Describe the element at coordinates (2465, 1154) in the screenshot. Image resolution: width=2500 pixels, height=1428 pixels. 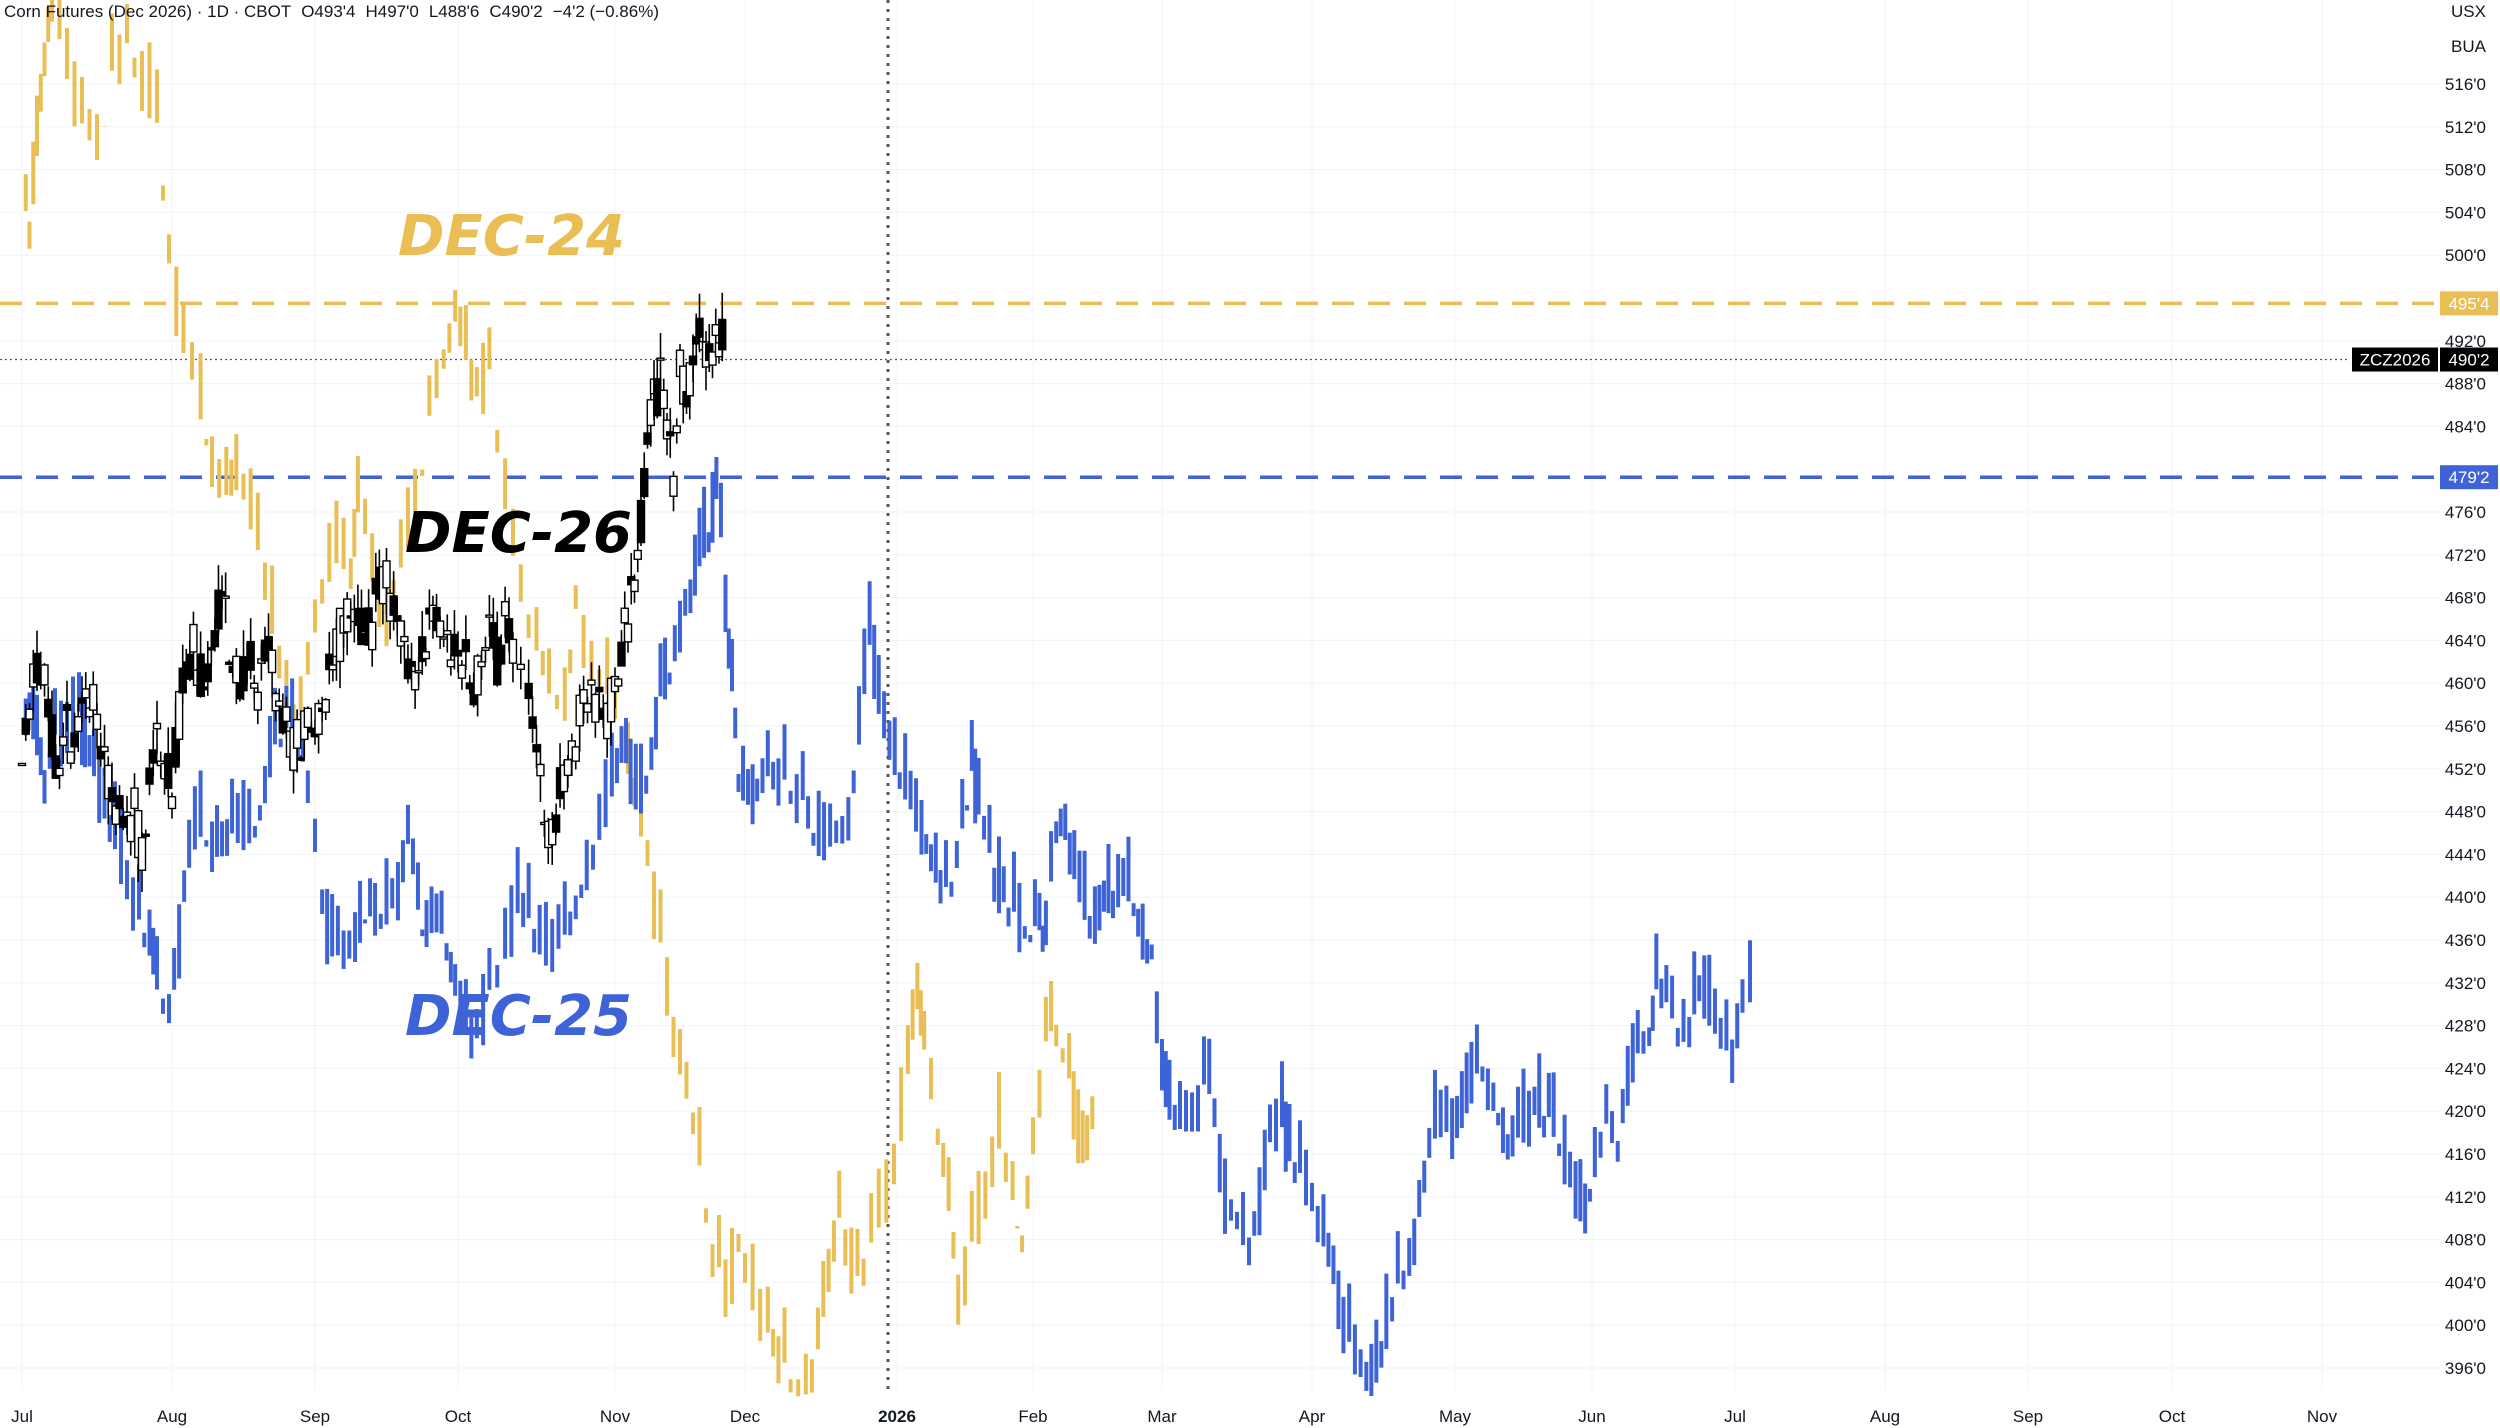
I see `y-tick-label: 416'0` at that location.